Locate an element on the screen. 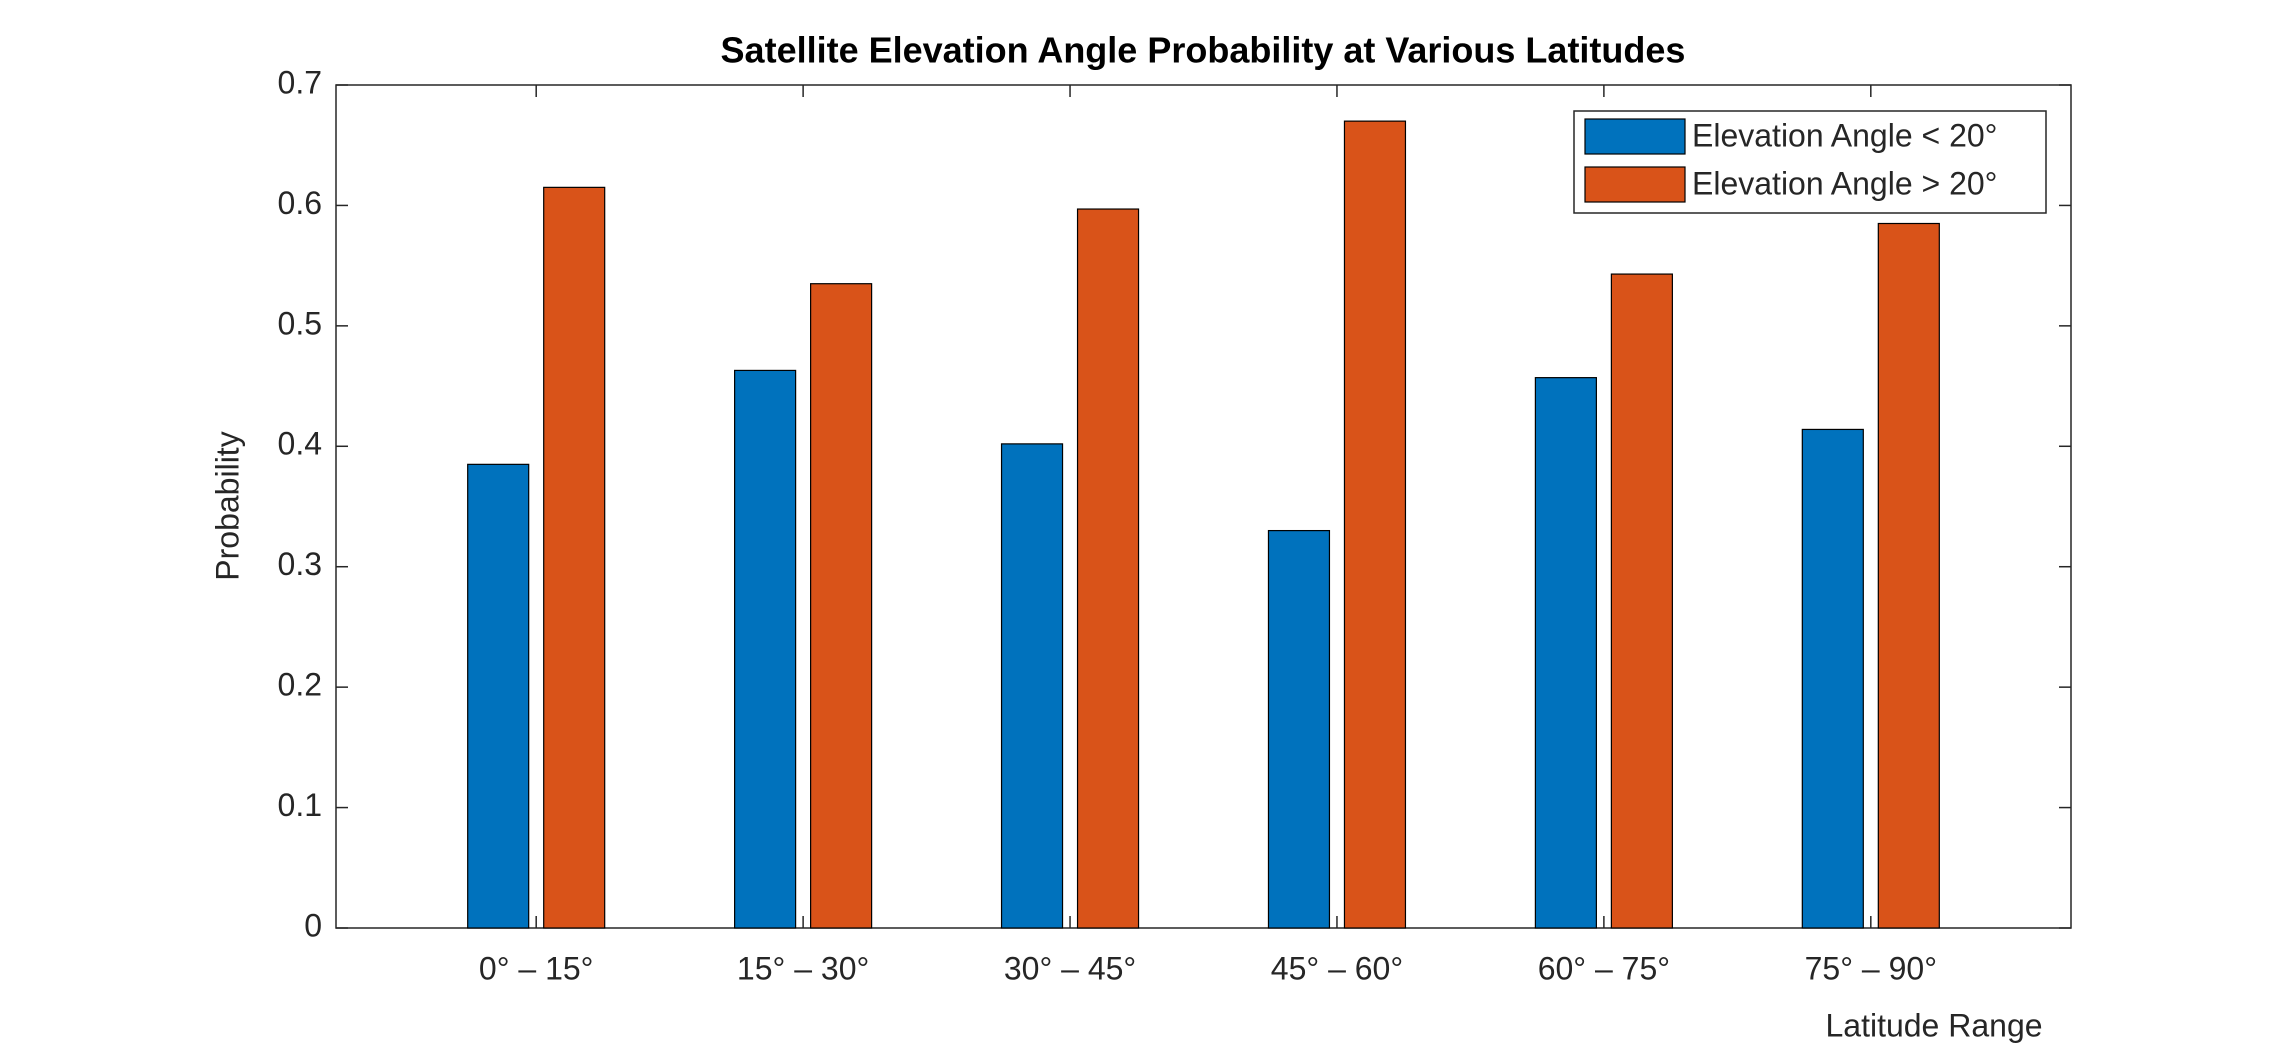 This screenshot has width=2292, height=1050. y-tick-label: 0 is located at coordinates (313, 925).